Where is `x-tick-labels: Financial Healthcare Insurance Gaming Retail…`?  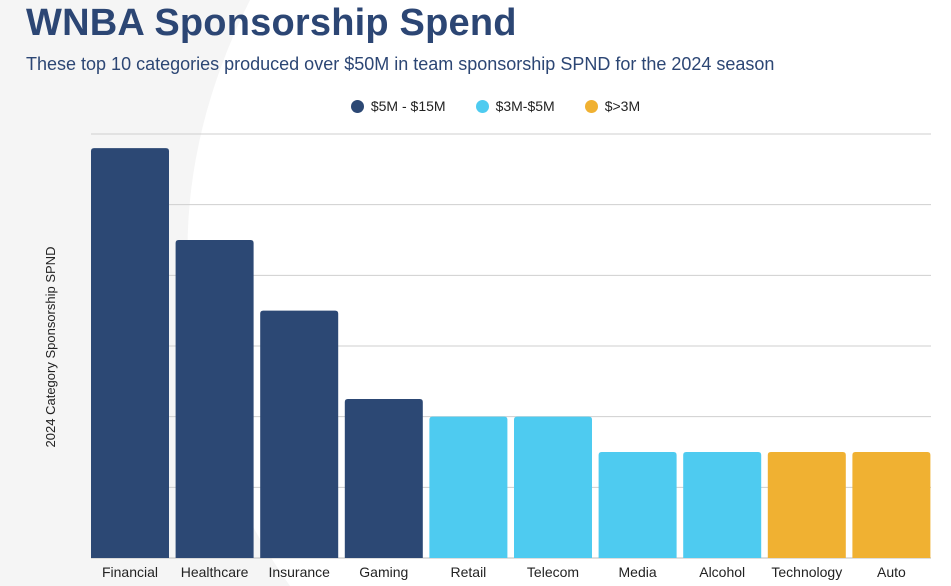 x-tick-labels: Financial Healthcare Insurance Gaming Retail… is located at coordinates (504, 572).